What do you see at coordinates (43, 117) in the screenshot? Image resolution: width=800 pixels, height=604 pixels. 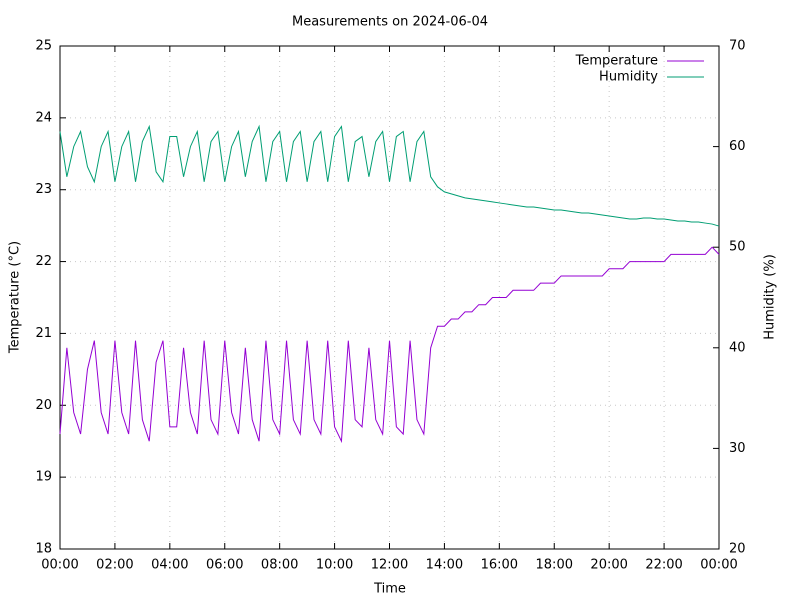 I see `y-tick-label: 24` at bounding box center [43, 117].